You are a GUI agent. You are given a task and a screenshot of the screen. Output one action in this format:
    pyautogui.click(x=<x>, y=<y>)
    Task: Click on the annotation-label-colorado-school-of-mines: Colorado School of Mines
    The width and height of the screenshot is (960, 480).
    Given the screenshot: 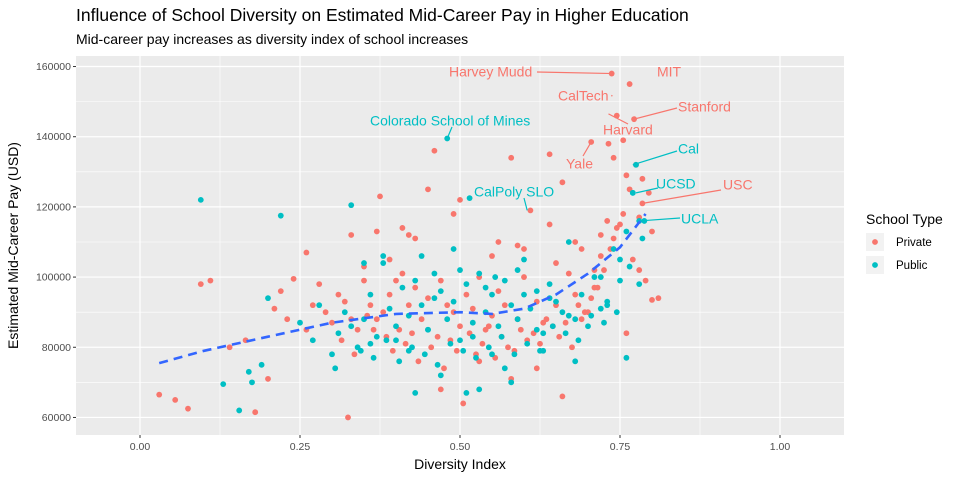 What is the action you would take?
    pyautogui.click(x=450, y=121)
    